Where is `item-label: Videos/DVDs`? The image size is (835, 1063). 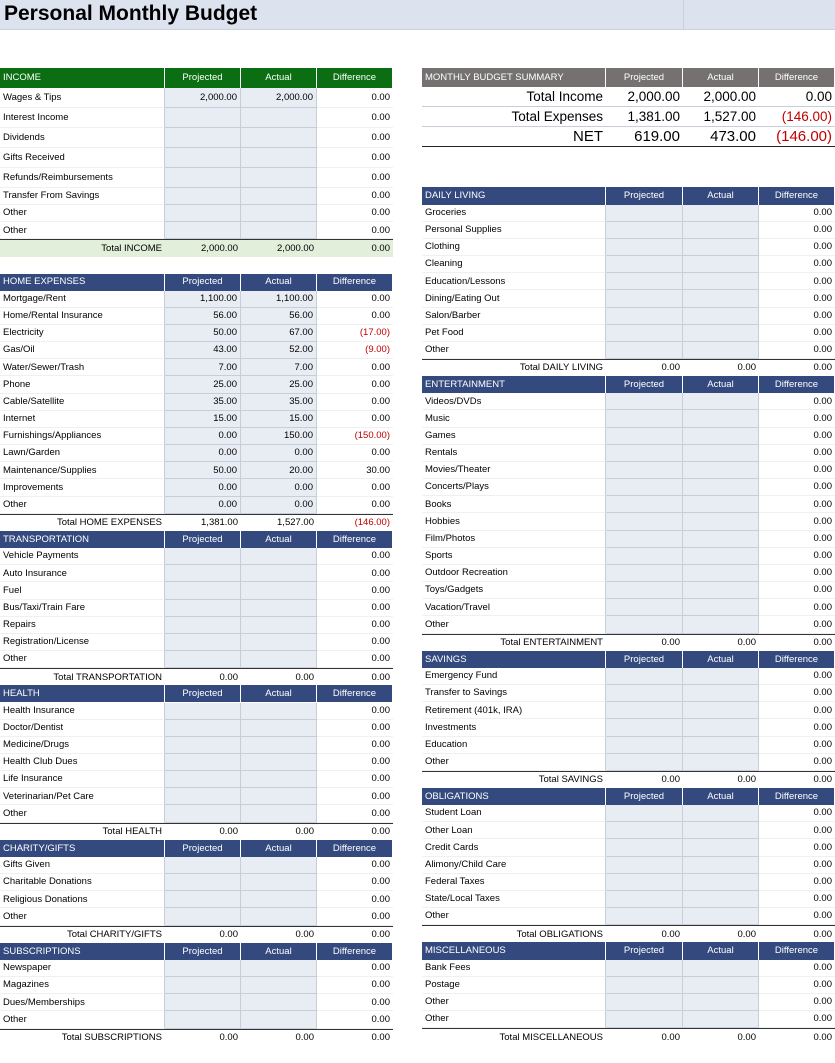 item-label: Videos/DVDs is located at coordinates (514, 402).